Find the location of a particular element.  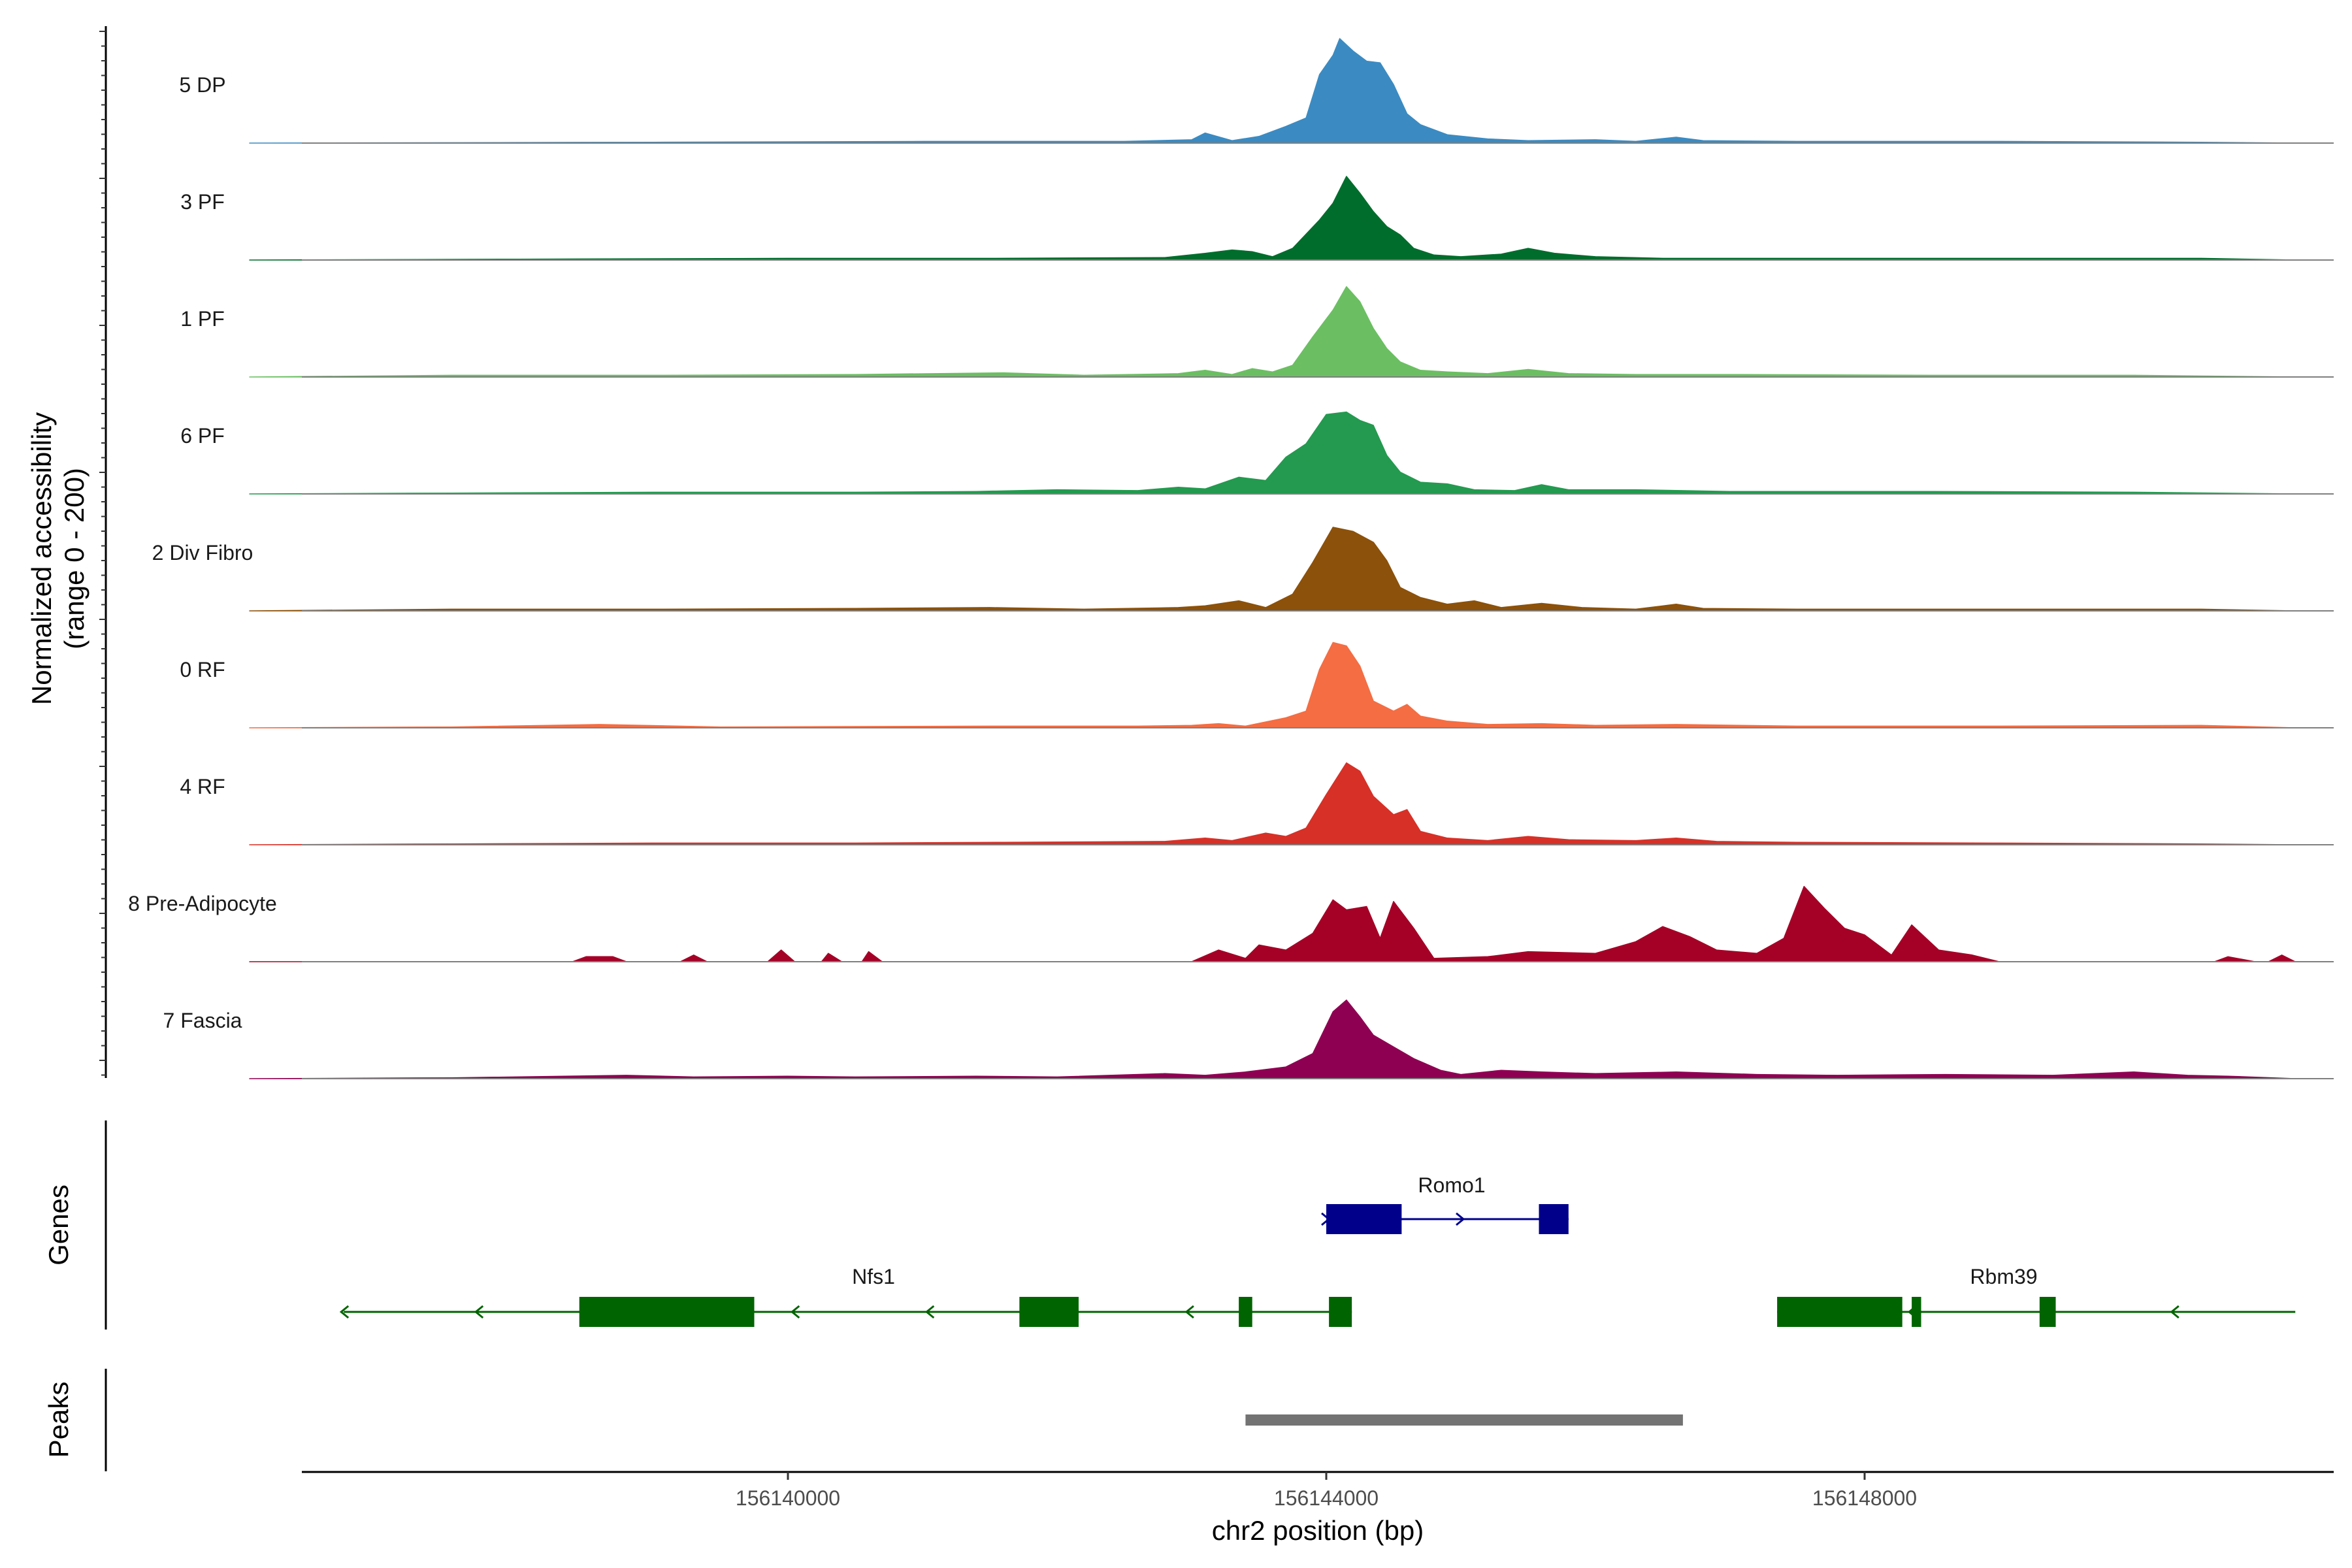

gene-label: Romo1 is located at coordinates (1451, 1185).